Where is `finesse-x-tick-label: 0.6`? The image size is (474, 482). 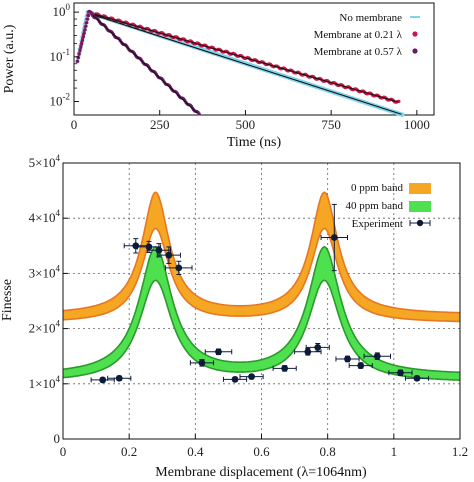 finesse-x-tick-label: 0.6 is located at coordinates (261, 451).